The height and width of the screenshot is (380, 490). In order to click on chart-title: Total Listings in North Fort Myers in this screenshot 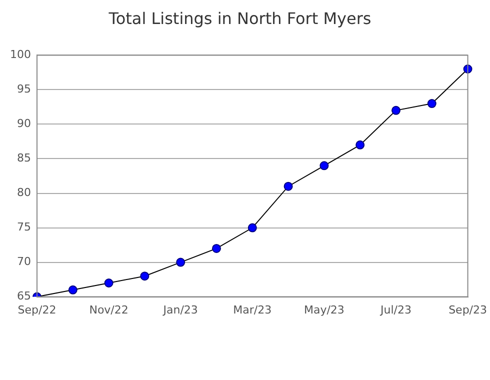, I will do `click(240, 18)`.